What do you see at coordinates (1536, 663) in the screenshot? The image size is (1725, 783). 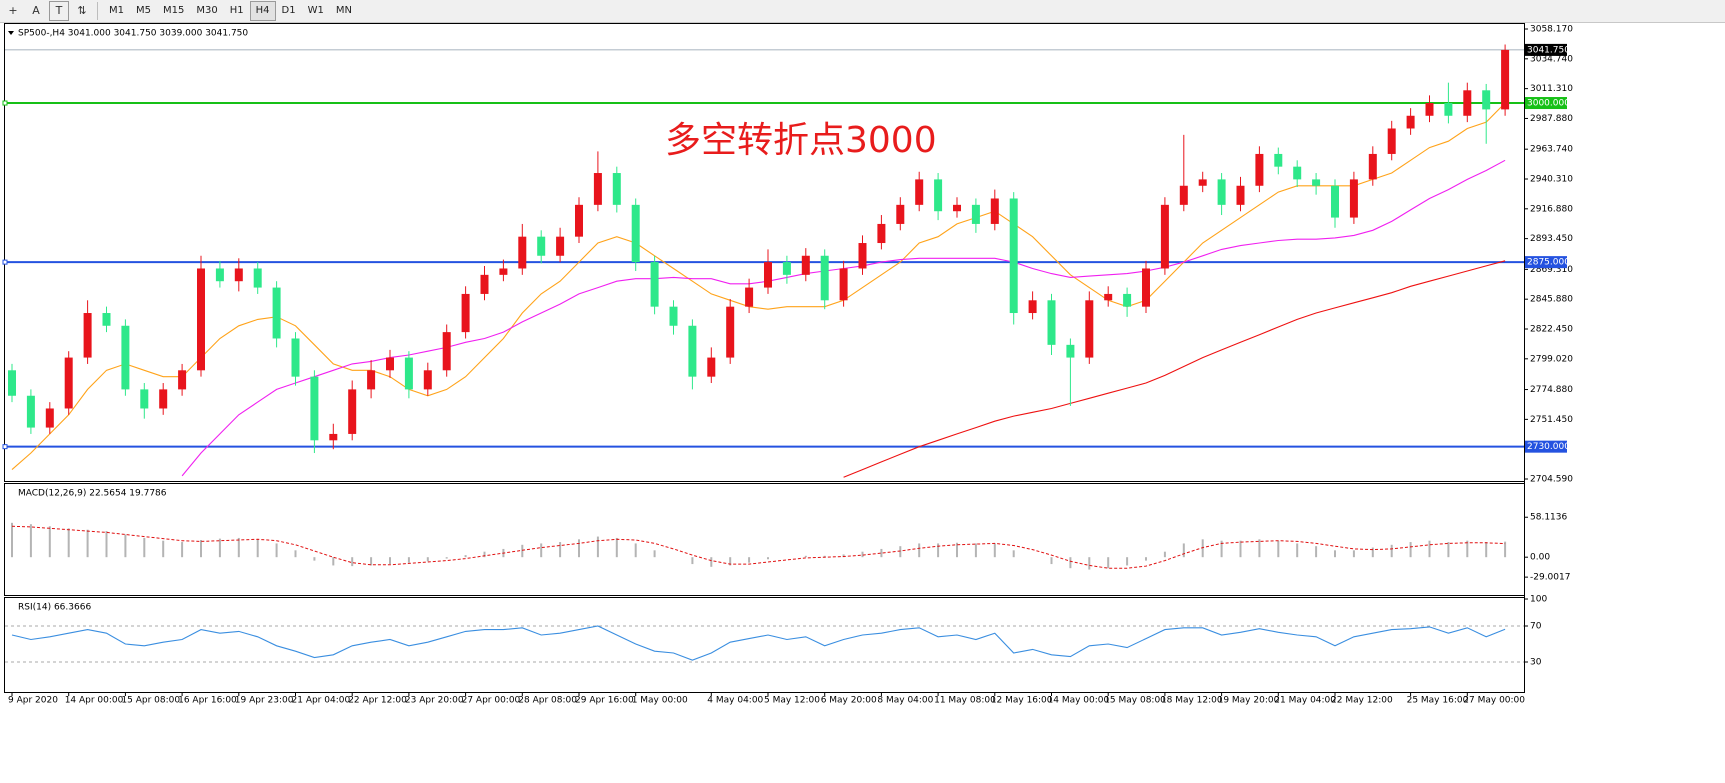 I see `y-tick-label: 30` at bounding box center [1536, 663].